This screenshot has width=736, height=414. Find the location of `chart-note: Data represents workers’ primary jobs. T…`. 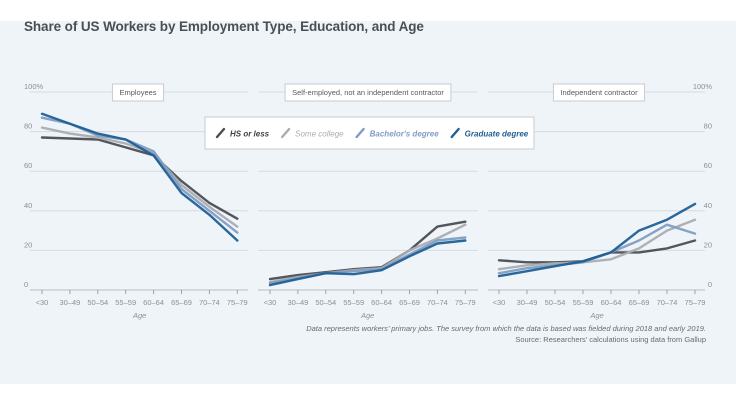

chart-note: Data represents workers’ primary jobs. T… is located at coordinates (506, 328).